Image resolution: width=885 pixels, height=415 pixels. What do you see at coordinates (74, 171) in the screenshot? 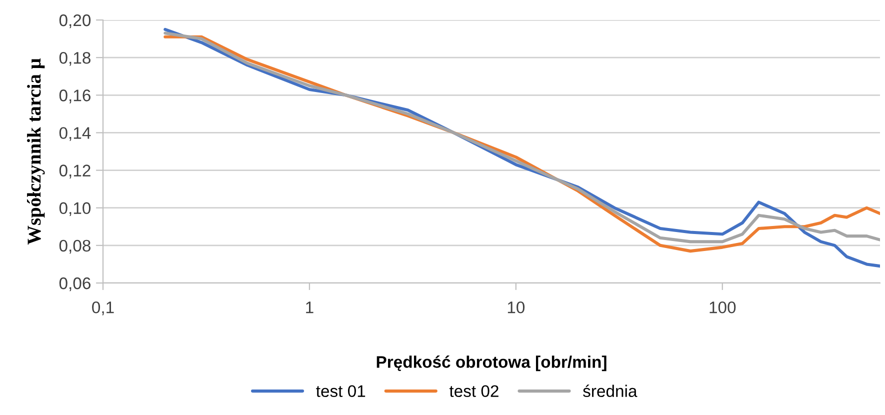
I see `y-tick-label: 0,12` at bounding box center [74, 171].